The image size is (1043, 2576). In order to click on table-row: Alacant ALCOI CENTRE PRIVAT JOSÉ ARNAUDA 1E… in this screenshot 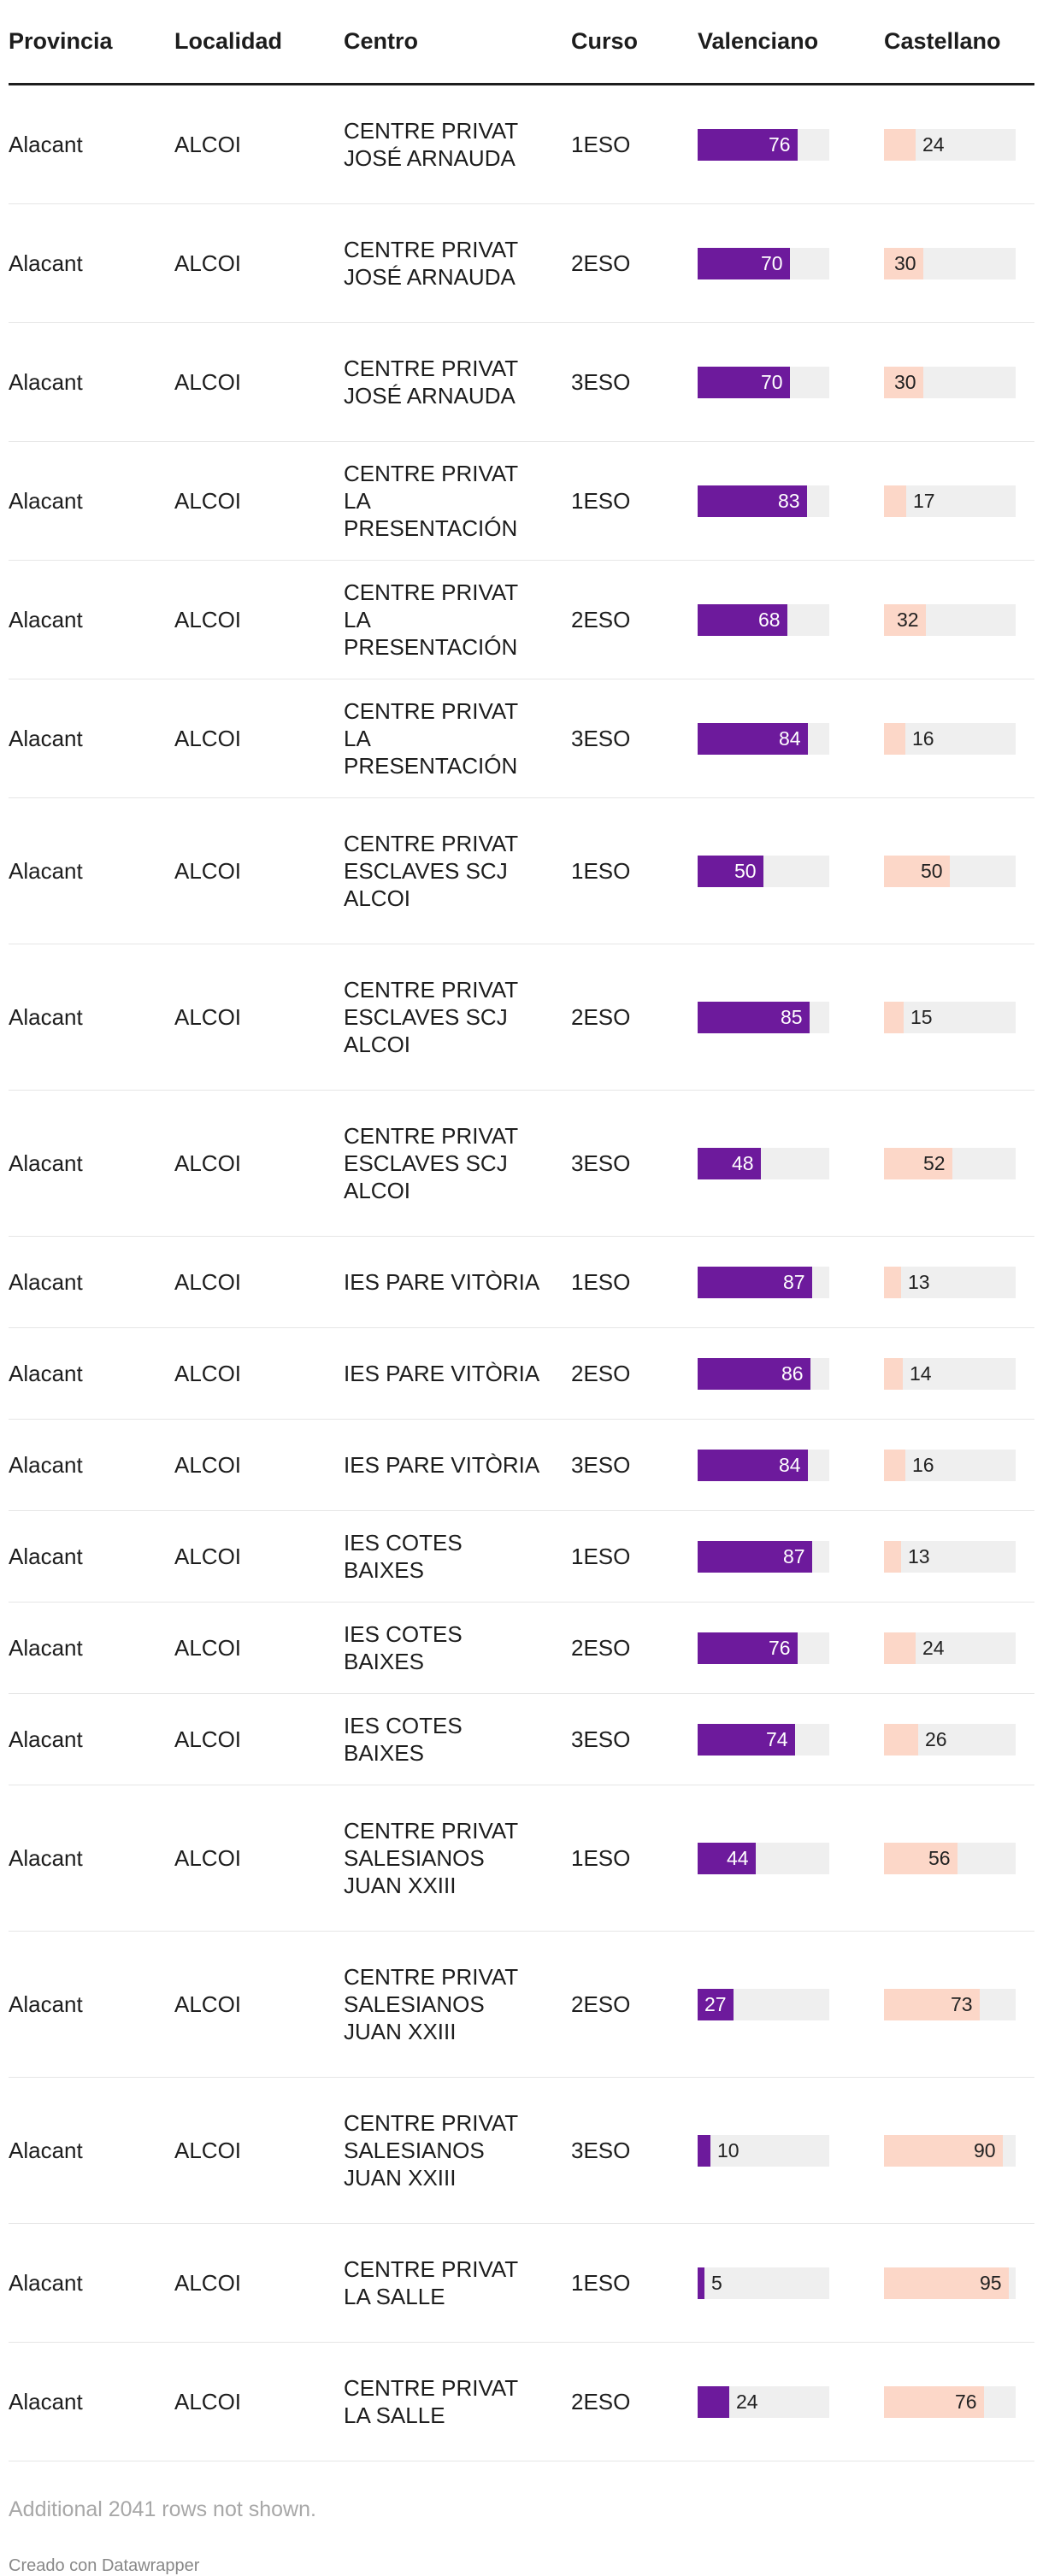, I will do `click(521, 144)`.